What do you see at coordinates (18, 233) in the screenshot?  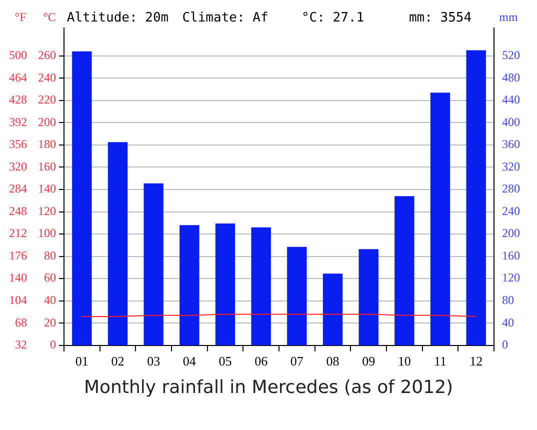 I see `y3-tick-label: 212` at bounding box center [18, 233].